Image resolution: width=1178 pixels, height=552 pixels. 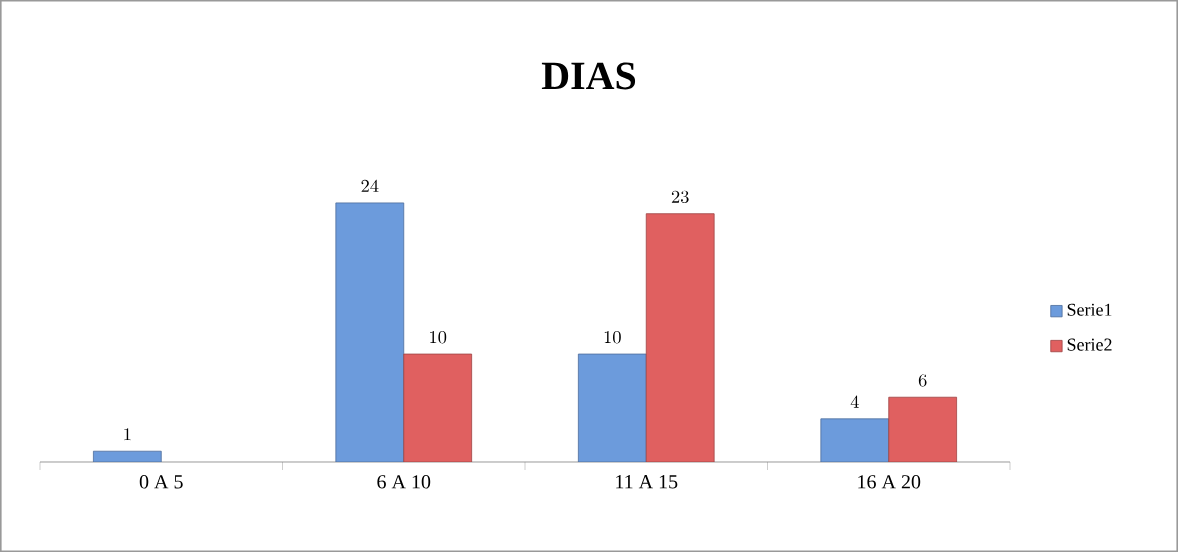 What do you see at coordinates (161, 482) in the screenshot?
I see `x-tick-label: 0 A 5` at bounding box center [161, 482].